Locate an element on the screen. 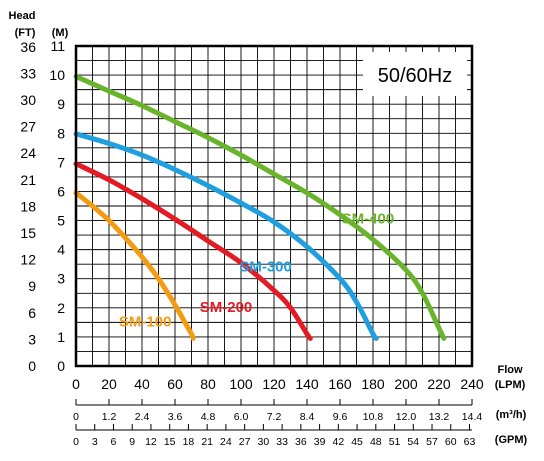 This screenshot has height=461, width=544. y-tick-m-label: 4 is located at coordinates (61, 250).